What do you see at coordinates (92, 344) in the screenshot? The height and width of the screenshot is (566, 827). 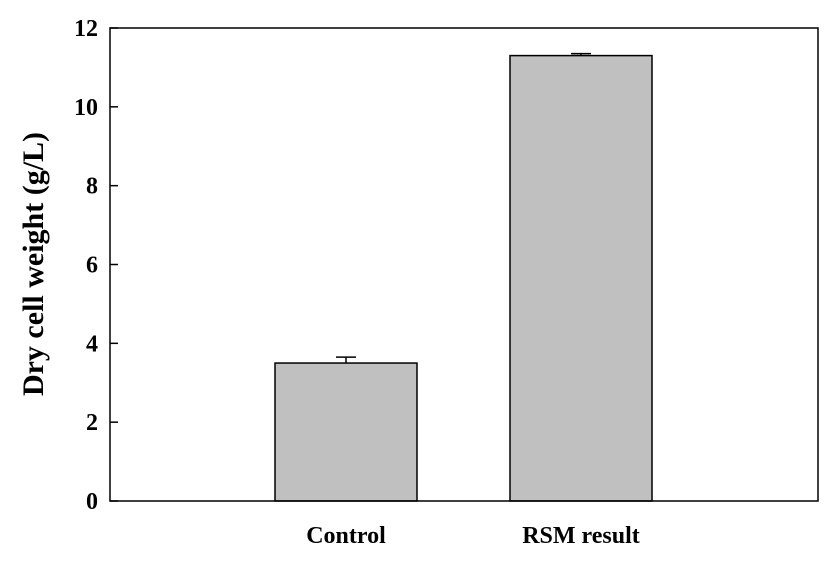 I see `y-tick-label: 4` at bounding box center [92, 344].